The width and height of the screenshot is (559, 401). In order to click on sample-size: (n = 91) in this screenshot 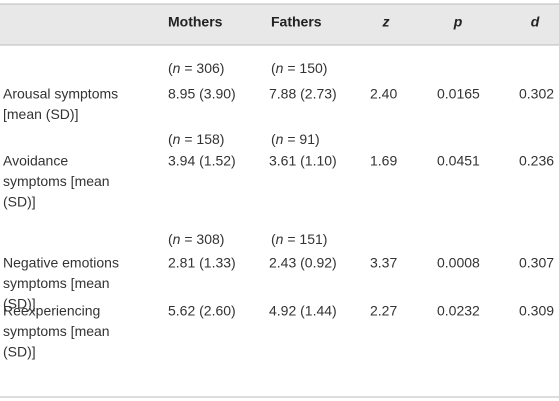, I will do `click(295, 139)`.